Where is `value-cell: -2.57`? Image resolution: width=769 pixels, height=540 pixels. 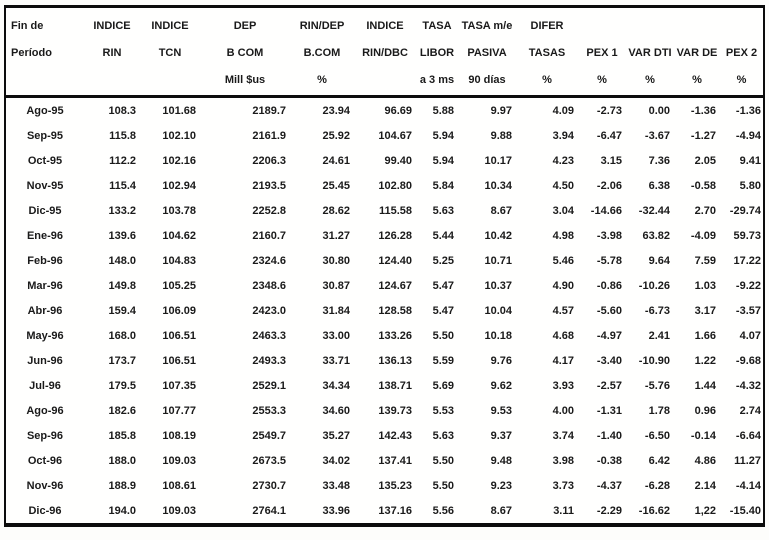 value-cell: -2.57 is located at coordinates (609, 385).